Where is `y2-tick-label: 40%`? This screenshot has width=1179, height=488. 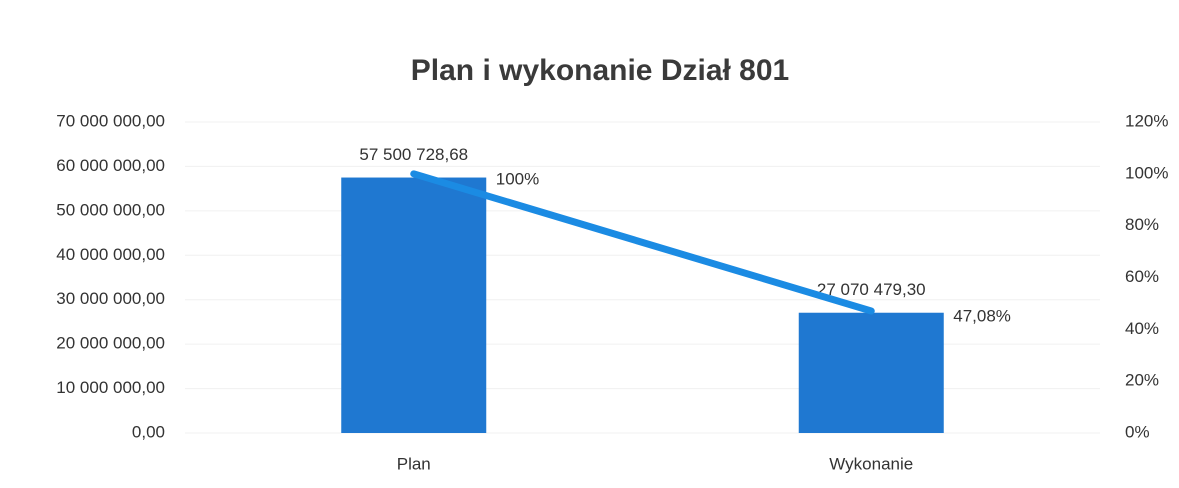 y2-tick-label: 40% is located at coordinates (1142, 328).